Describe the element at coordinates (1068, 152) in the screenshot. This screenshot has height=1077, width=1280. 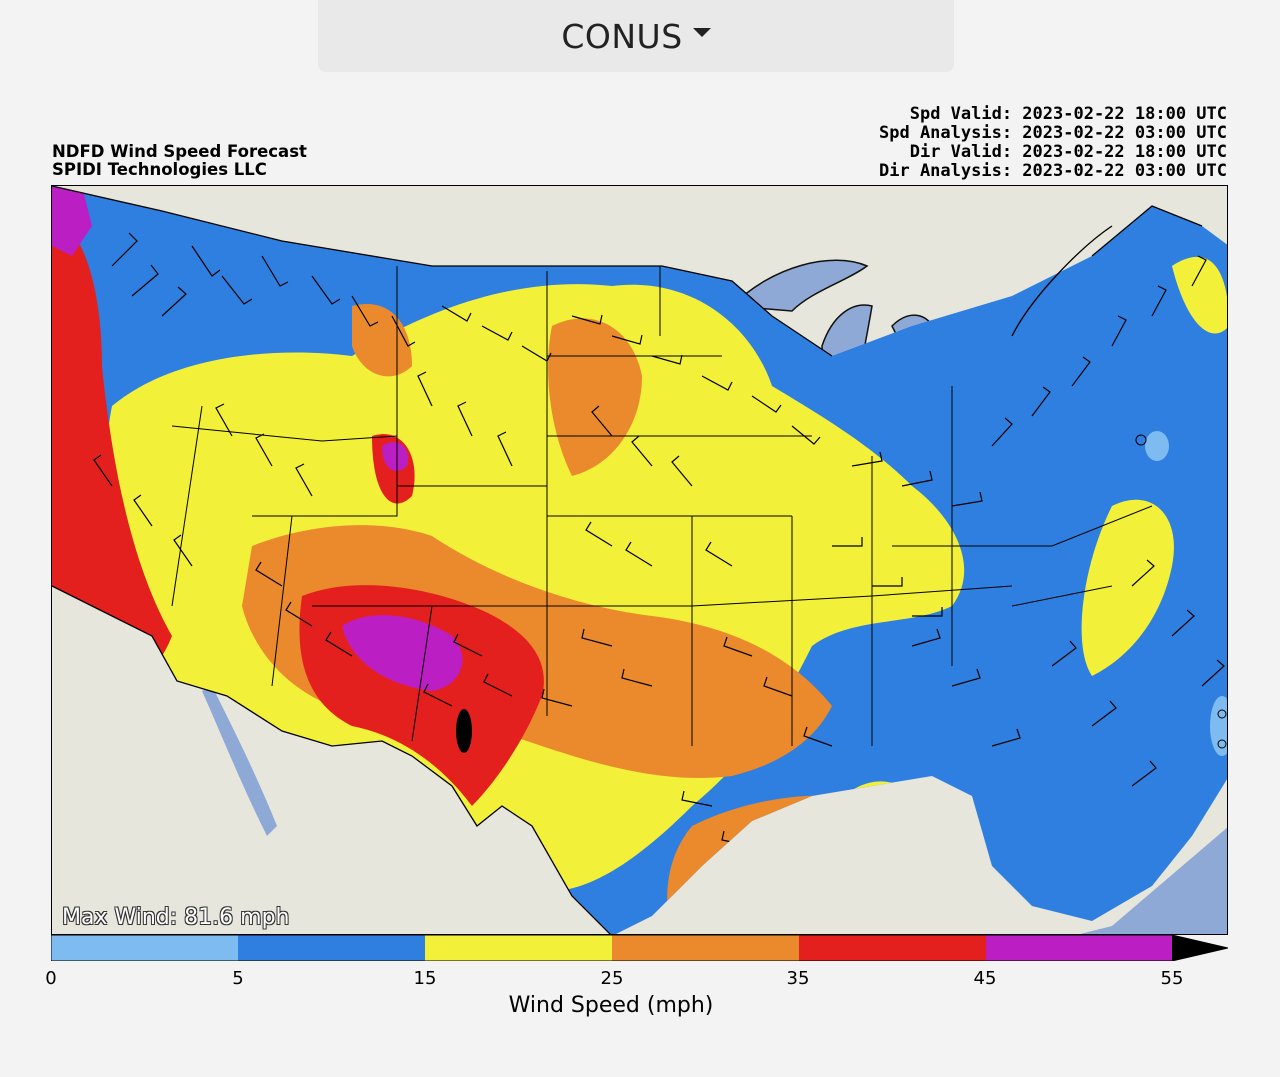
I see `dir-valid: Dir Valid: 2023-02-22 18:00 UTC` at that location.